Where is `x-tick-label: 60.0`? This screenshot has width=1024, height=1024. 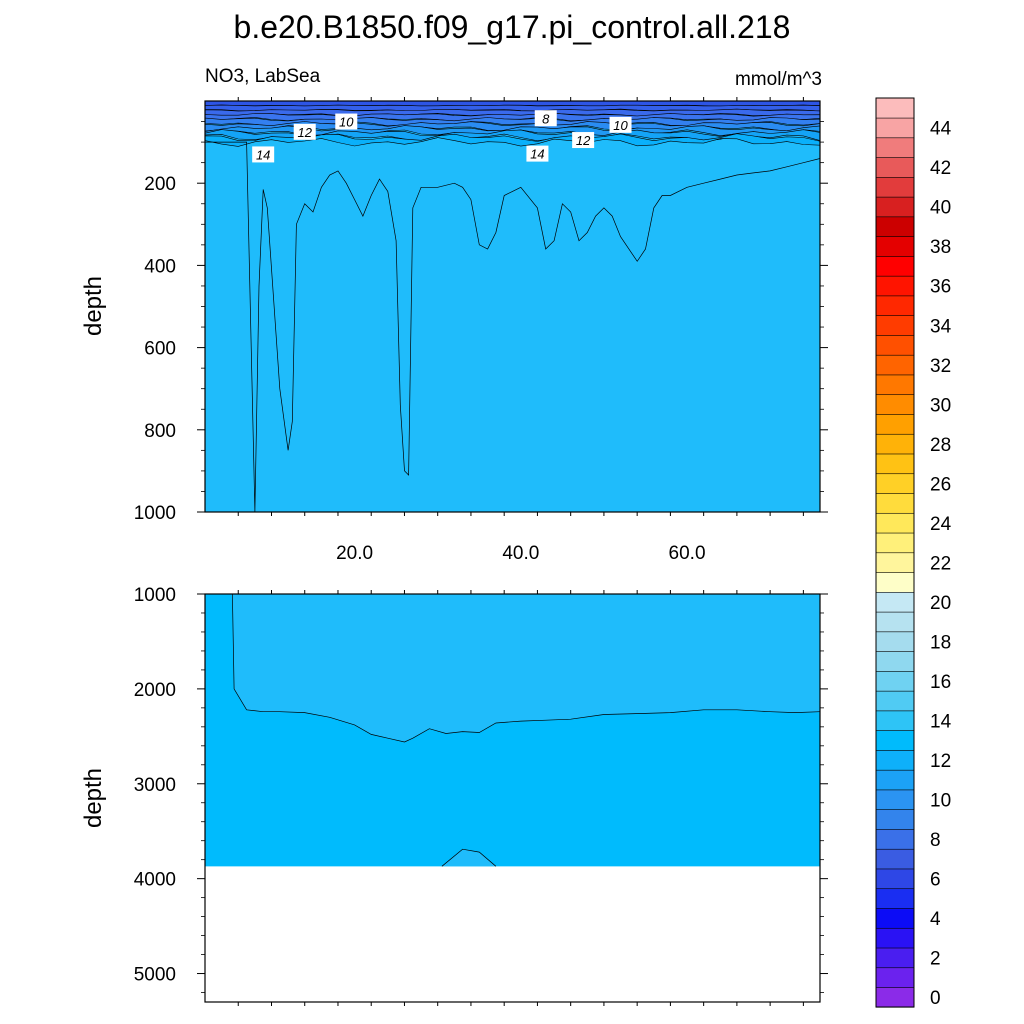 x-tick-label: 60.0 is located at coordinates (687, 553).